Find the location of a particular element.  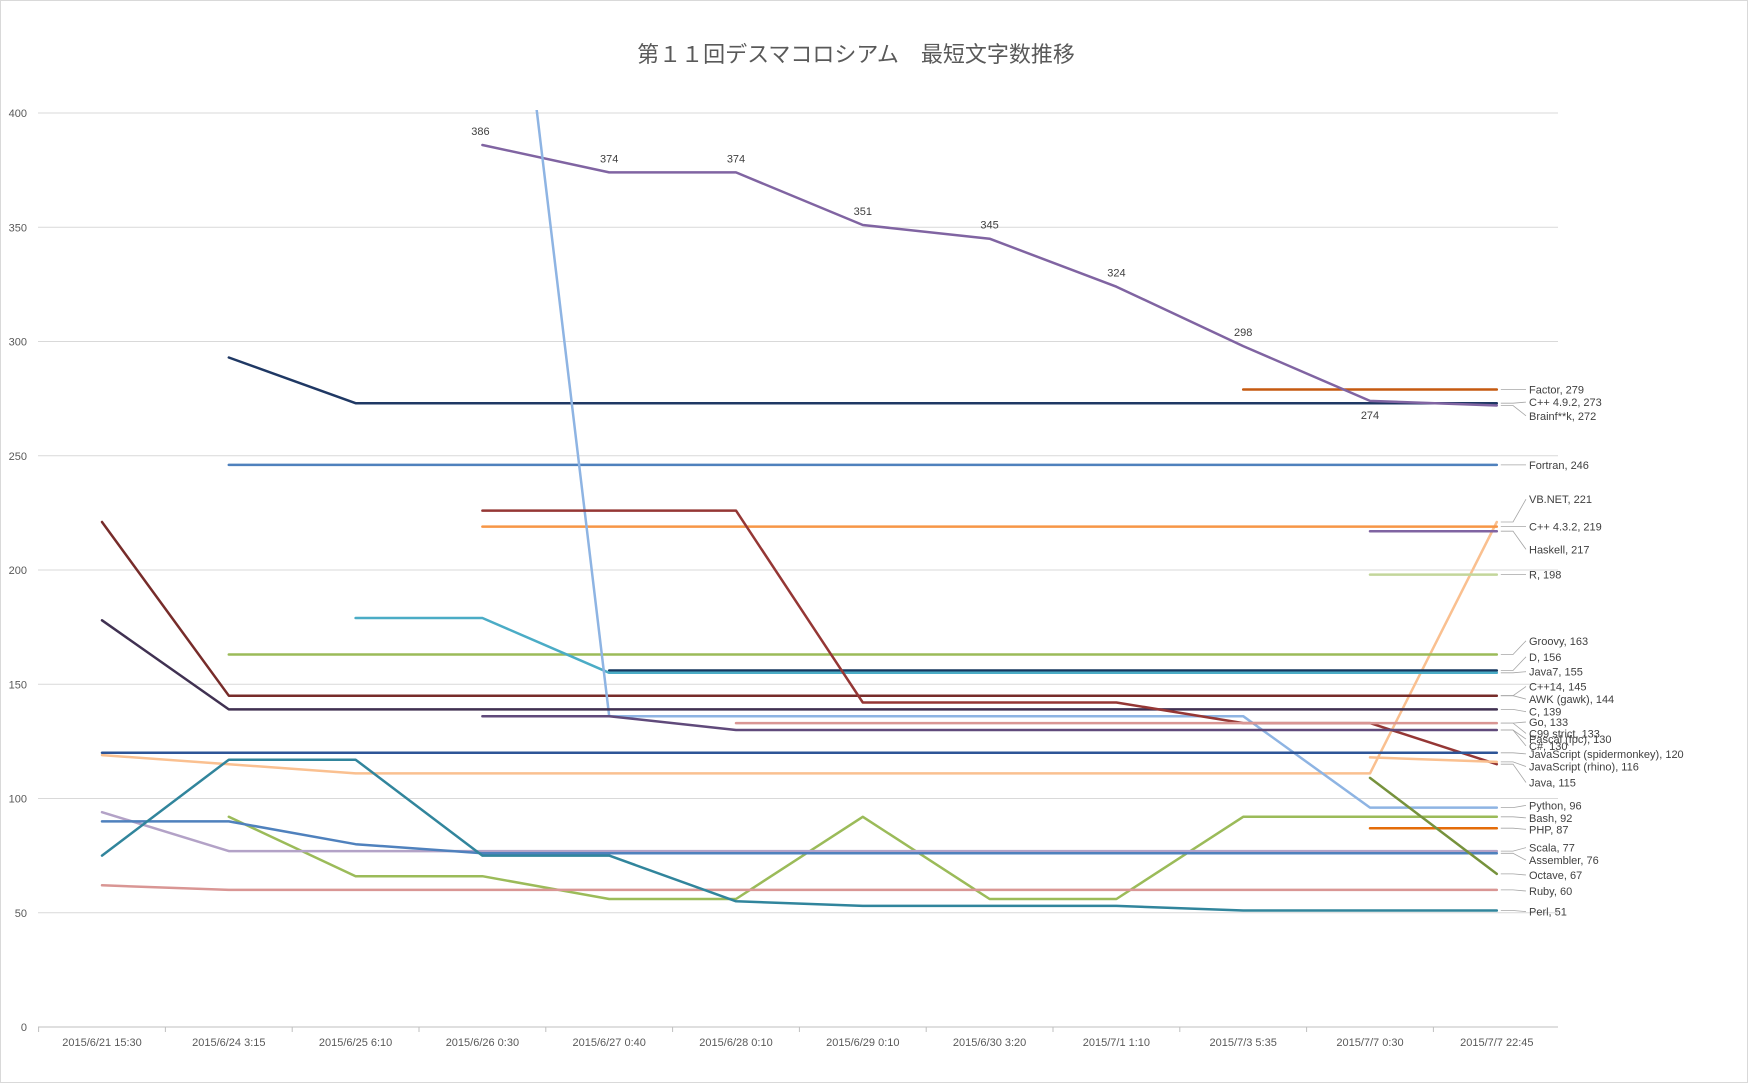

legend-label: Perl, 51 is located at coordinates (1548, 913).